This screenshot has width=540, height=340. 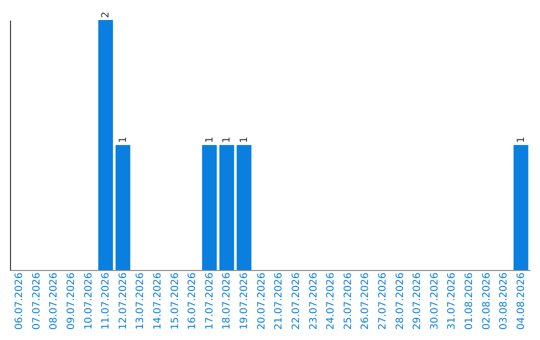 What do you see at coordinates (521, 301) in the screenshot?
I see `x-tick-label: 04.08.2026` at bounding box center [521, 301].